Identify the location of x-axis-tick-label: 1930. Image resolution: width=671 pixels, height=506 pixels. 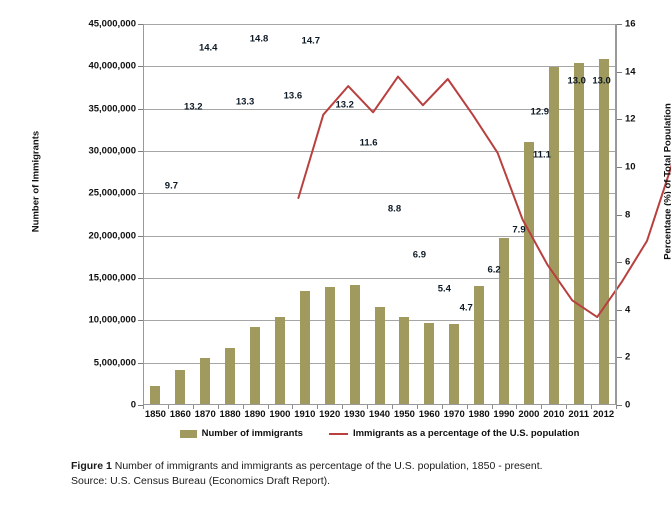
(355, 414).